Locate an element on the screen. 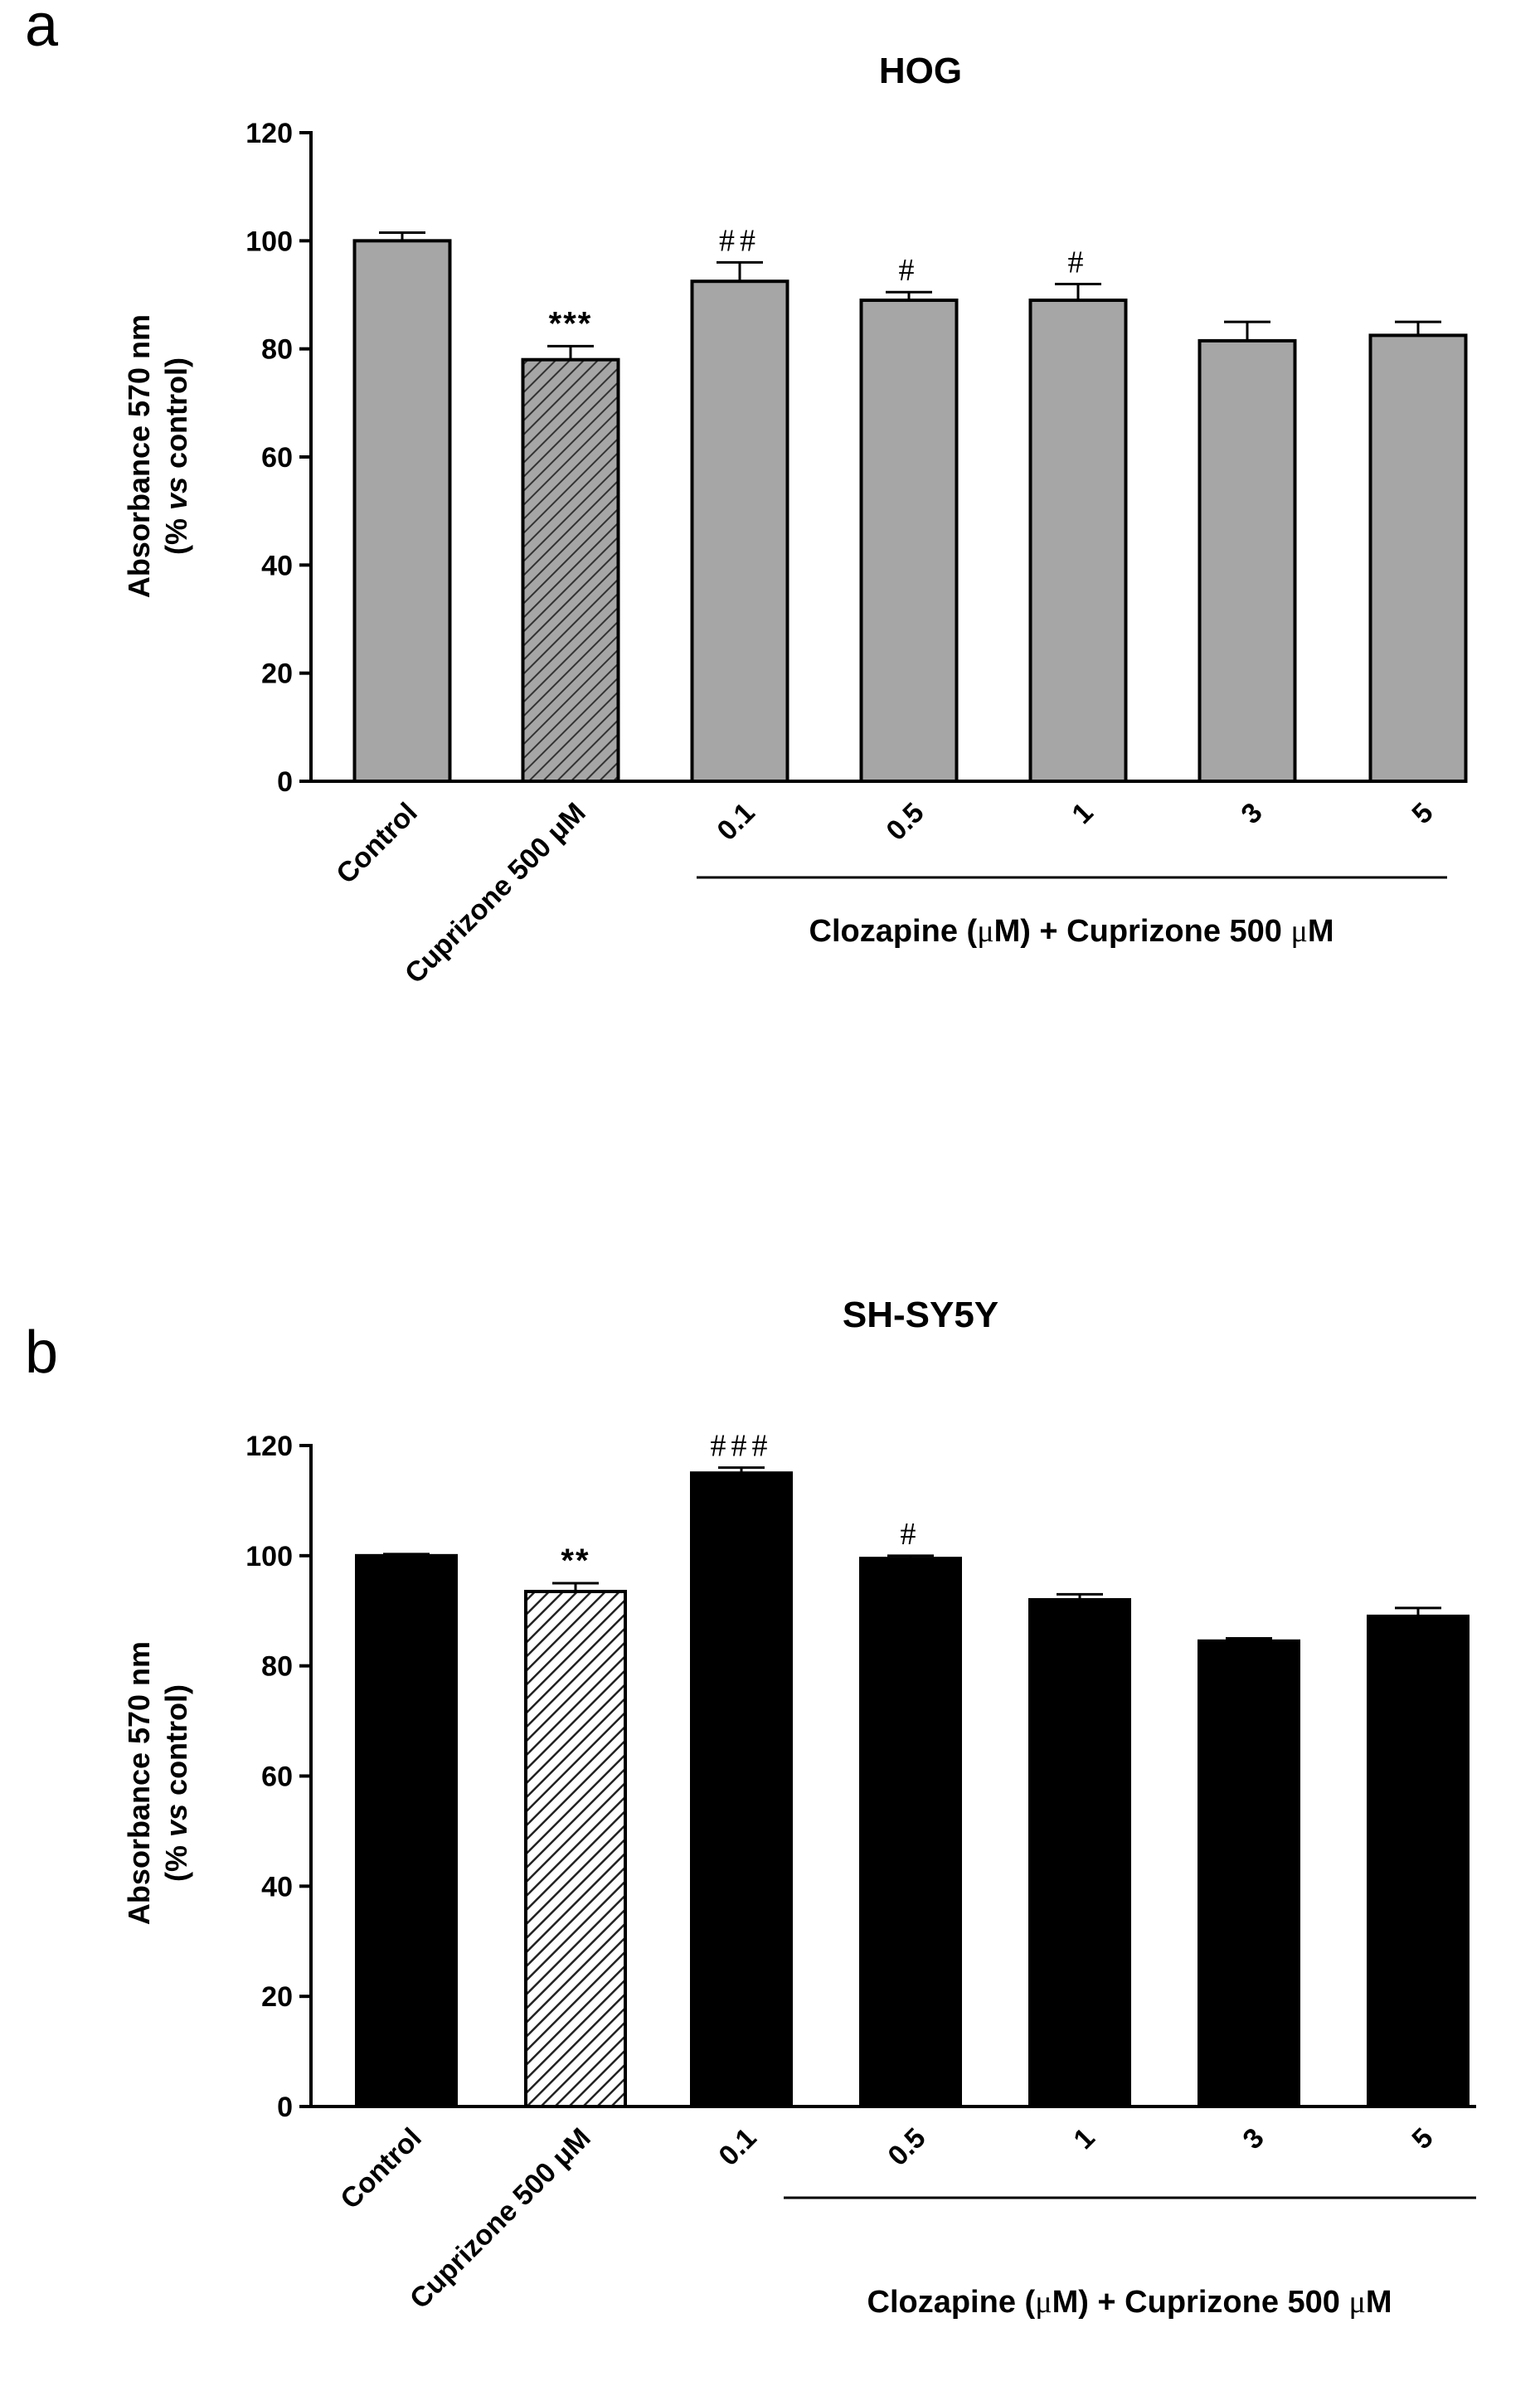 The height and width of the screenshot is (2386, 1540). panel-a-category-label: 3 is located at coordinates (1251, 813).